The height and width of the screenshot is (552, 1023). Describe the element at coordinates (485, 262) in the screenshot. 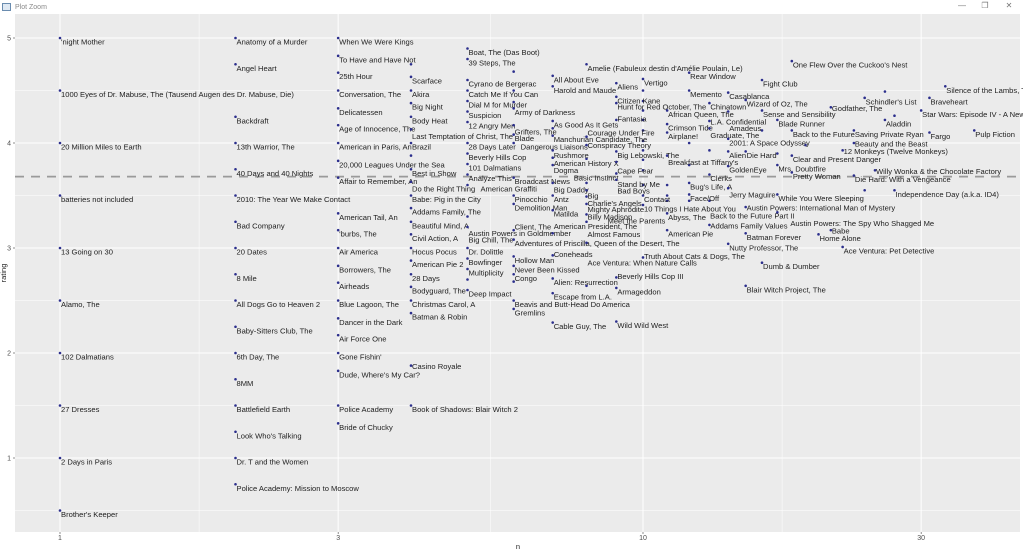

I see `point-label: Bowfinger` at that location.